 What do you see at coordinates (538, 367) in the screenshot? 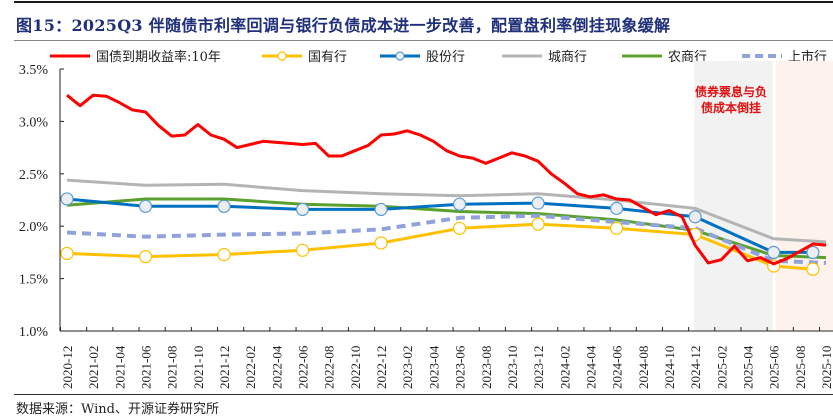
I see `x-tick-label: 2023-12` at bounding box center [538, 367].